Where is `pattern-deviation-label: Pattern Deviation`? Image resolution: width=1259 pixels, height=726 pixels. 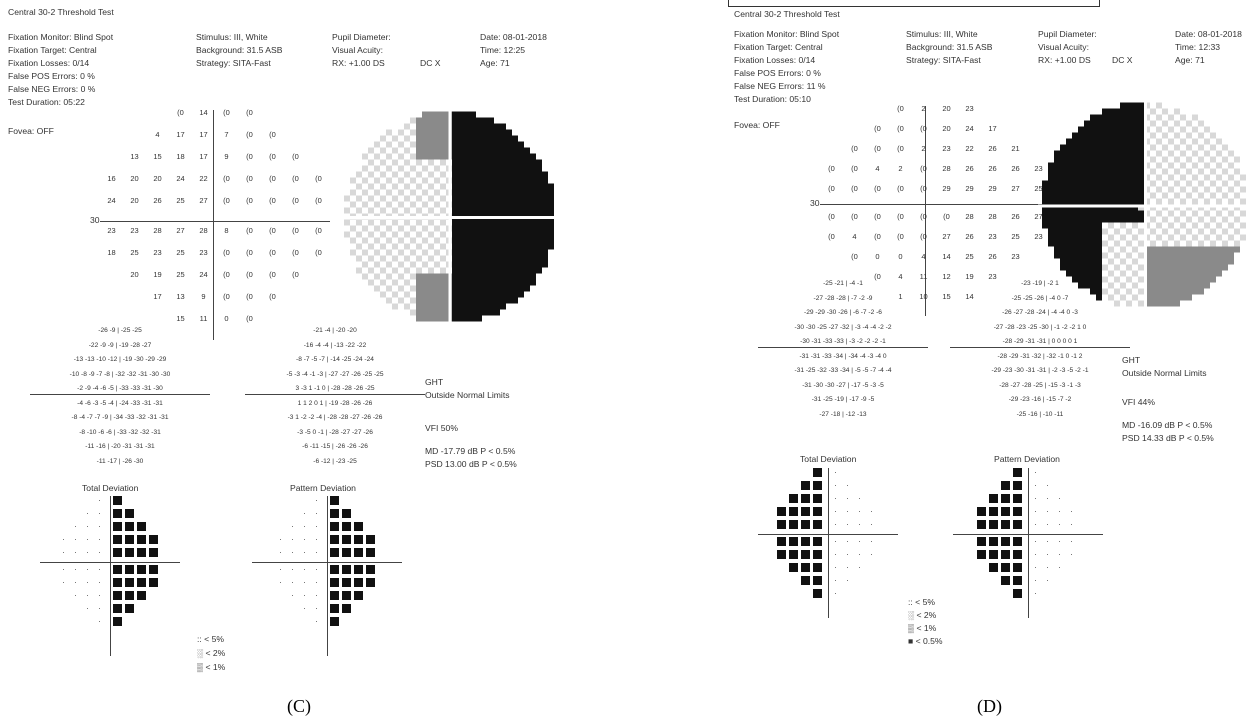 pattern-deviation-label: Pattern Deviation is located at coordinates (323, 488).